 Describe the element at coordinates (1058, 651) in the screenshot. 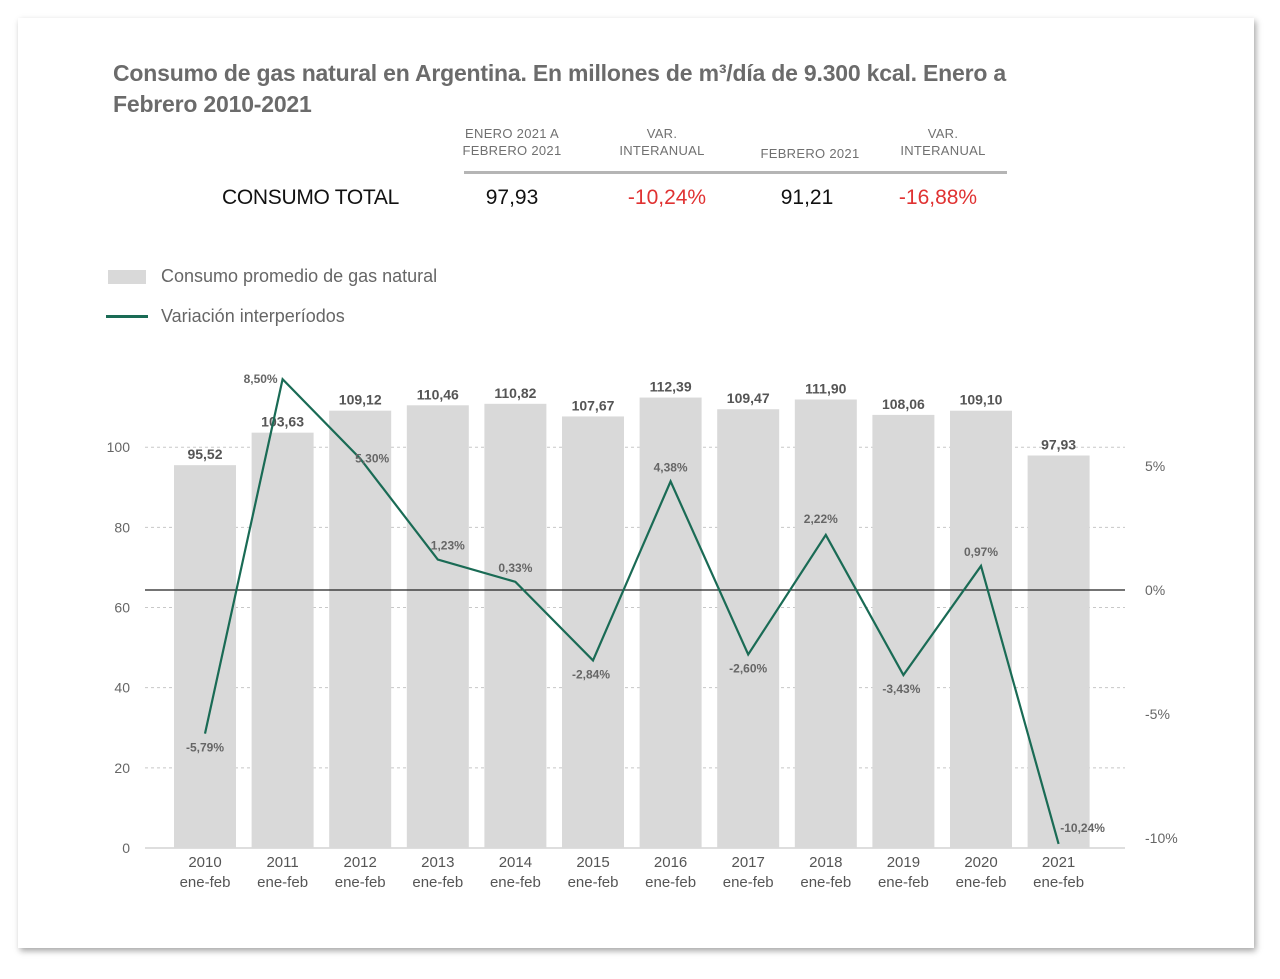

I see `bar-2021` at that location.